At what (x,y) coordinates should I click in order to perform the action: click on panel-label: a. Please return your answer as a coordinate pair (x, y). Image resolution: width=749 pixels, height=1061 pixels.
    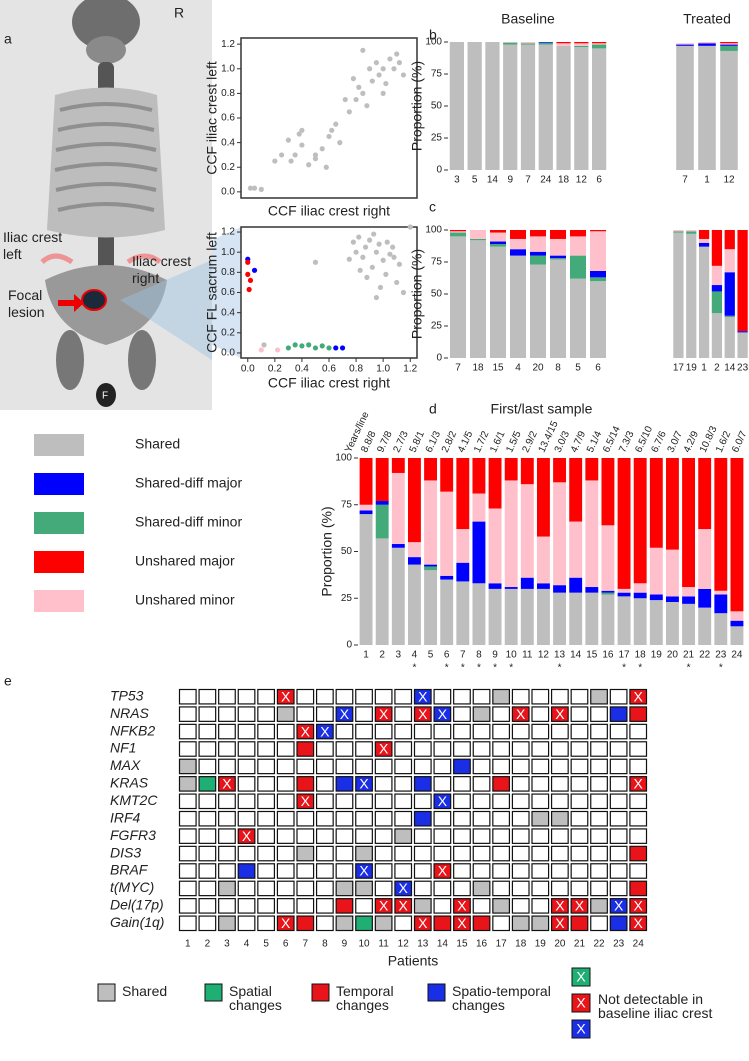
    Looking at the image, I should click on (8, 39).